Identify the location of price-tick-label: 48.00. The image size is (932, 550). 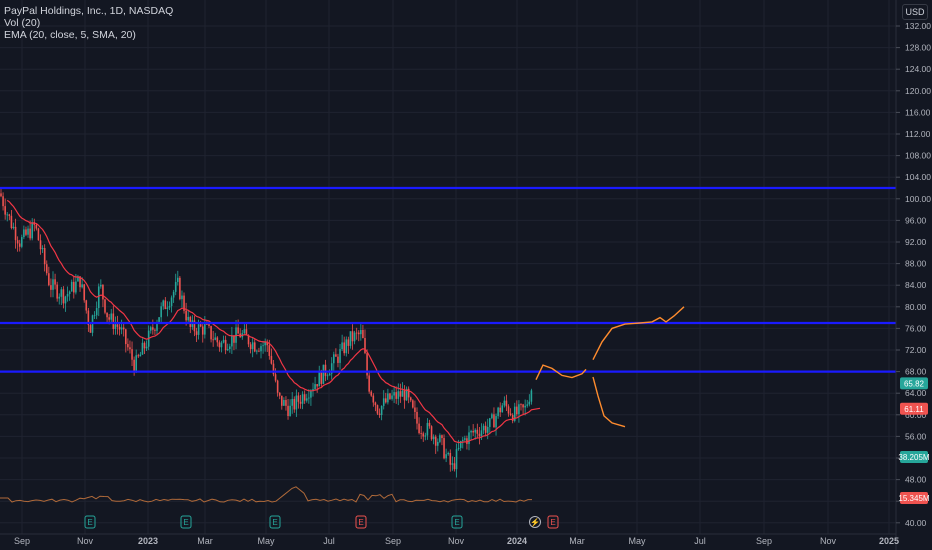
(916, 480).